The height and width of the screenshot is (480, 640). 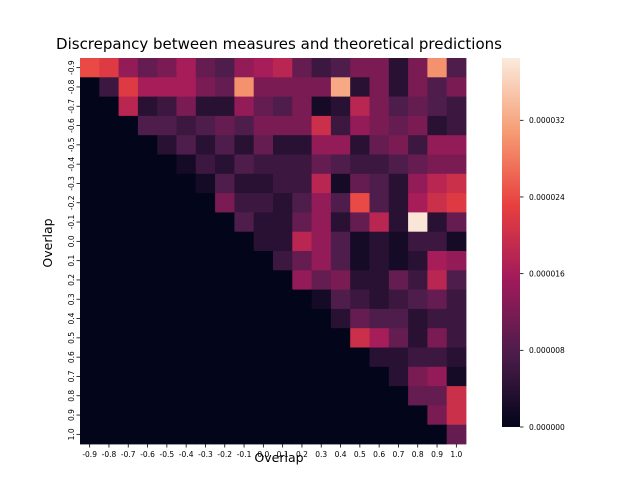 I want to click on y-axis-label: Overlap, so click(x=47, y=242).